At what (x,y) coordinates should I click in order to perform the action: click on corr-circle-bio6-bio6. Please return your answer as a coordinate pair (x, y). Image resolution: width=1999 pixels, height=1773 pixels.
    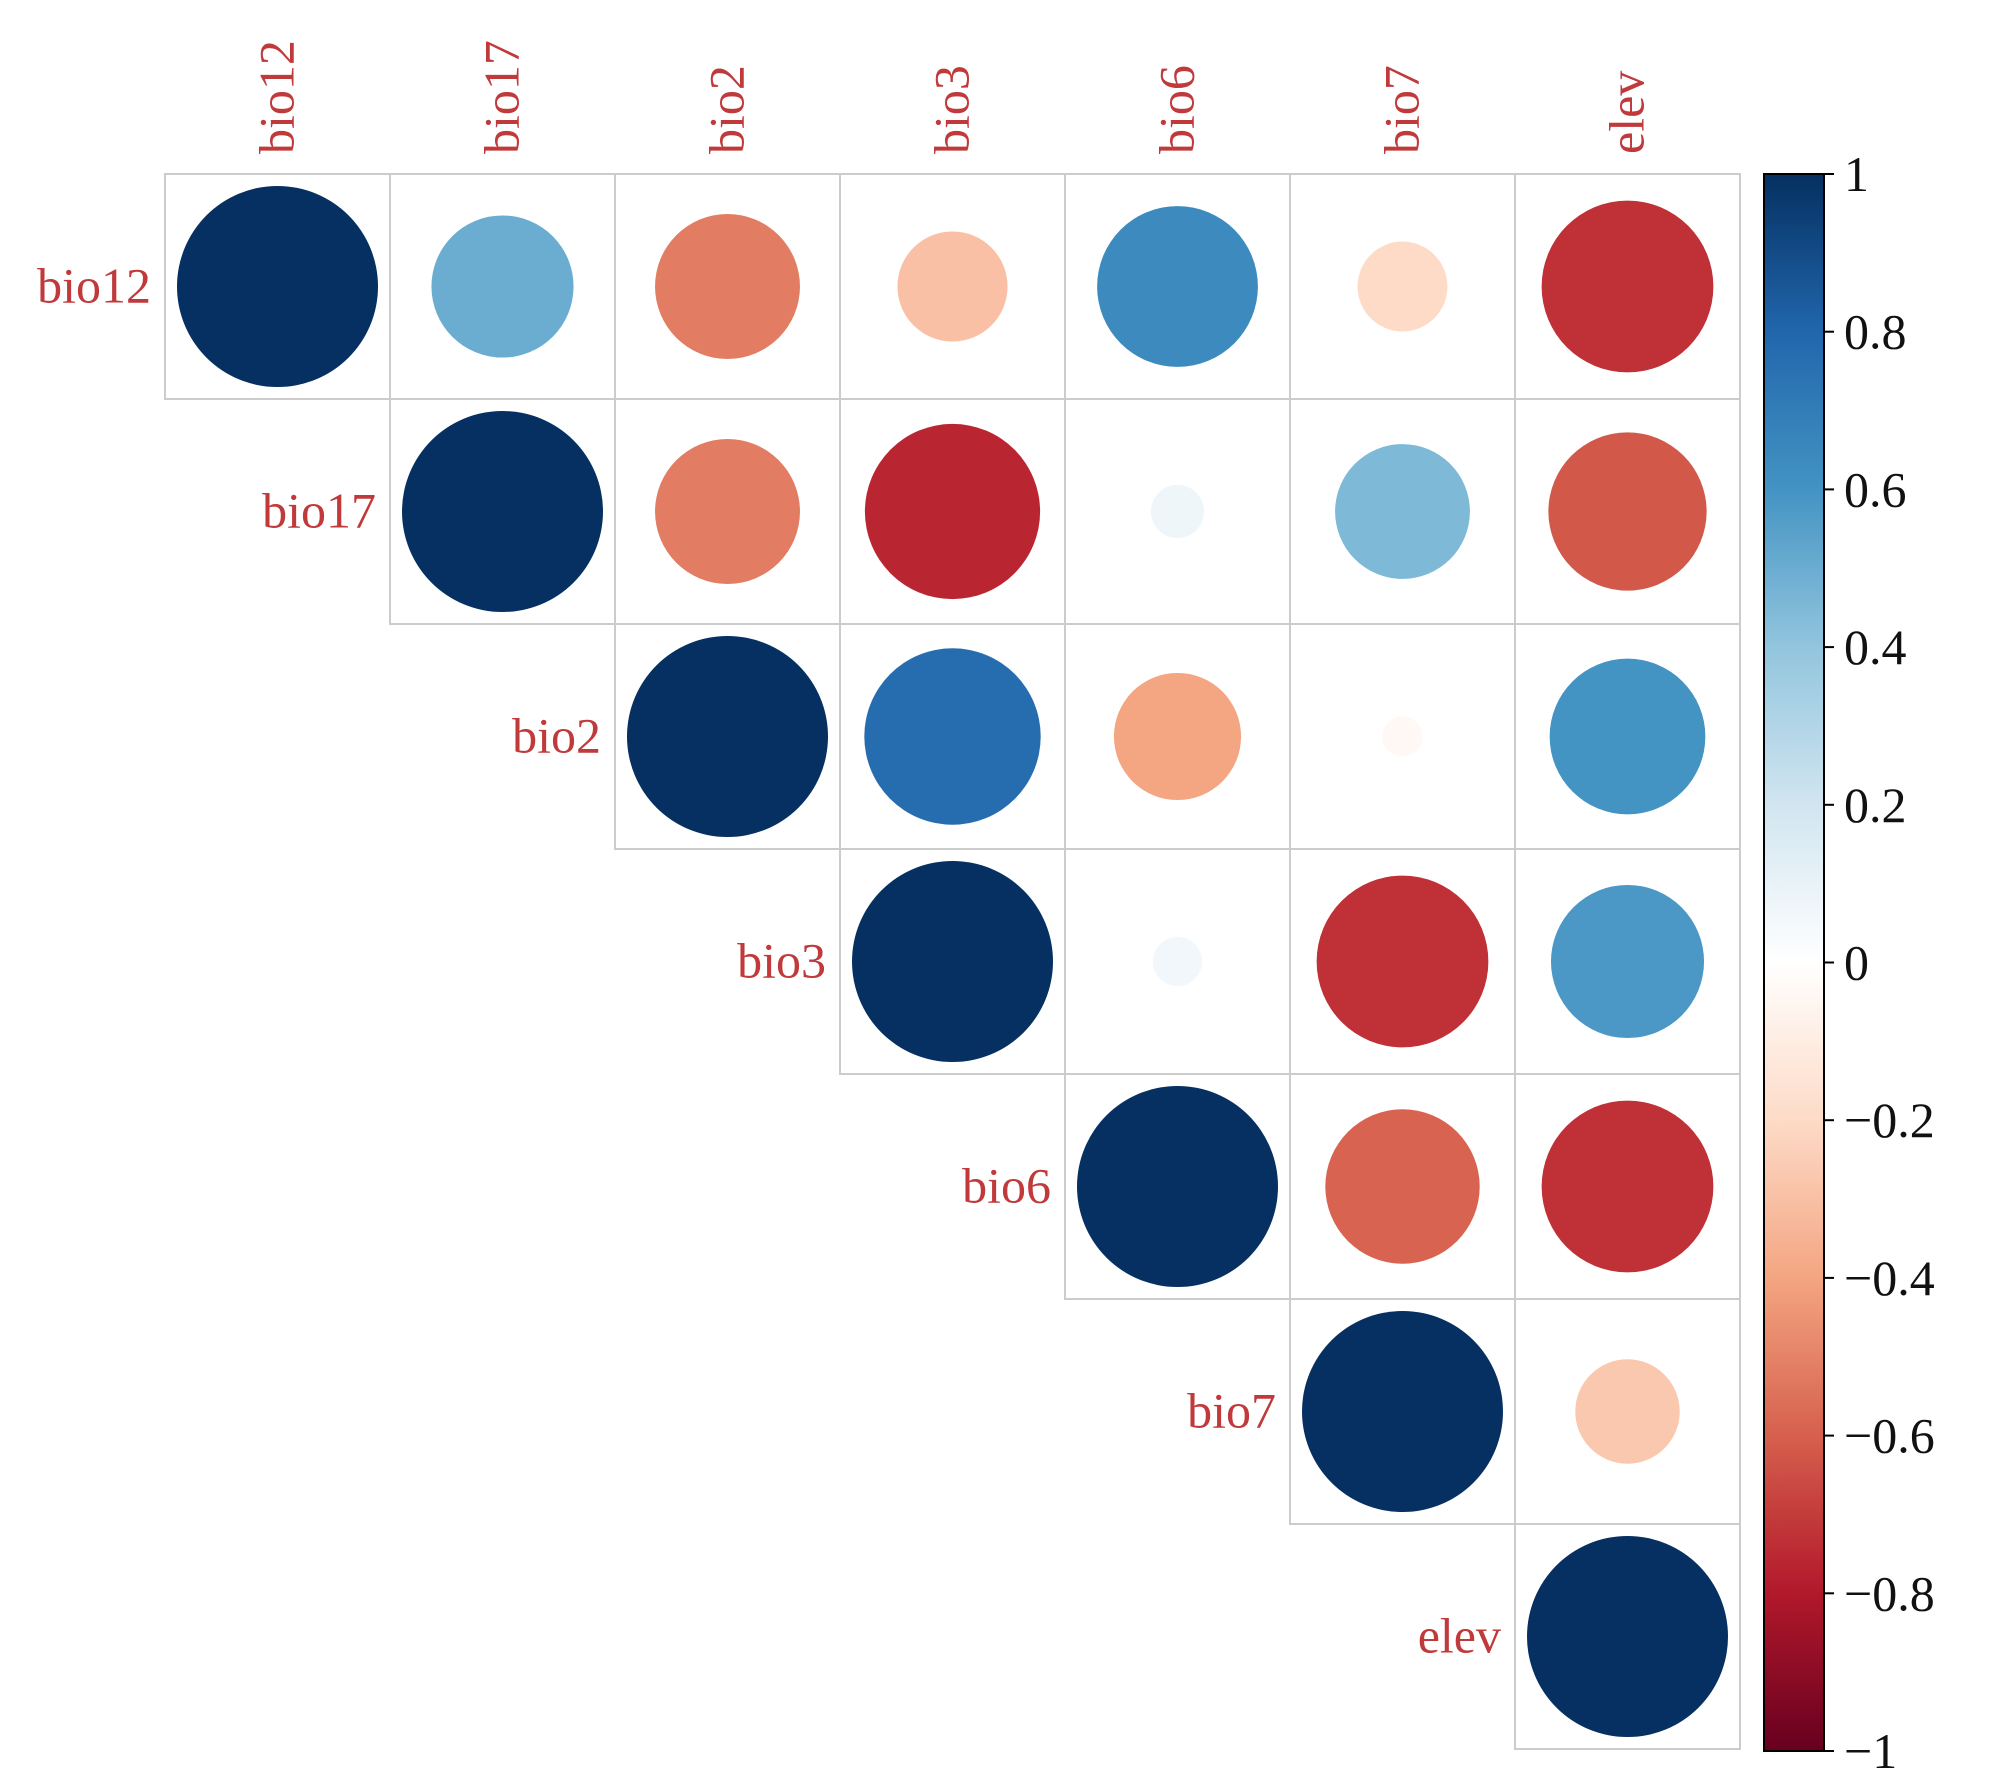
    Looking at the image, I should click on (1177, 1186).